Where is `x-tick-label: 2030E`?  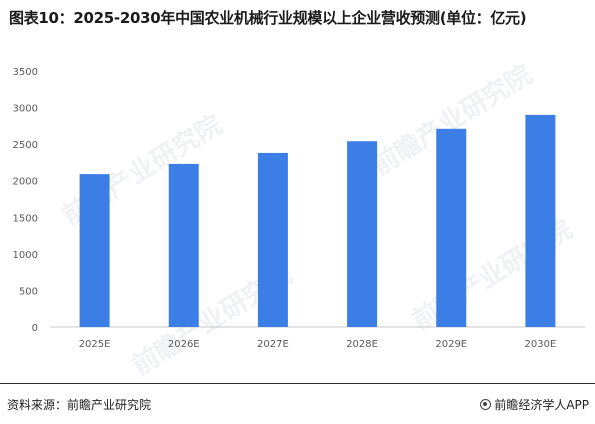
x-tick-label: 2030E is located at coordinates (541, 344).